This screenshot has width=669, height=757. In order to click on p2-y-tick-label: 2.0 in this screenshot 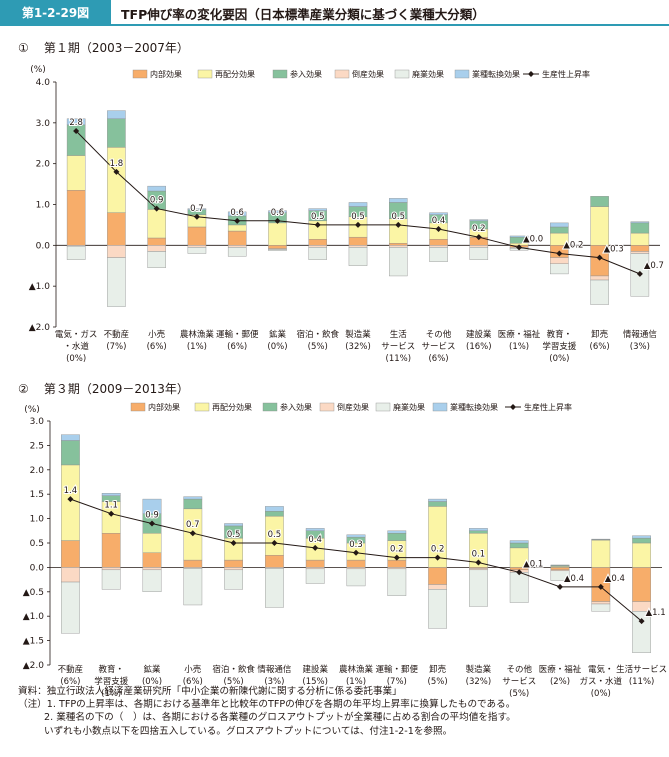, I will do `click(37, 471)`.